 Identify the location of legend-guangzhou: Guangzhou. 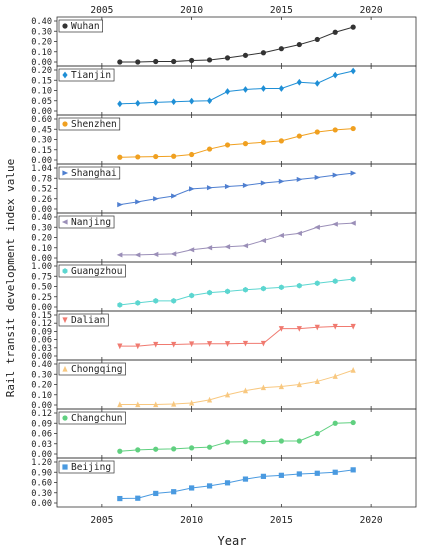
(92, 271).